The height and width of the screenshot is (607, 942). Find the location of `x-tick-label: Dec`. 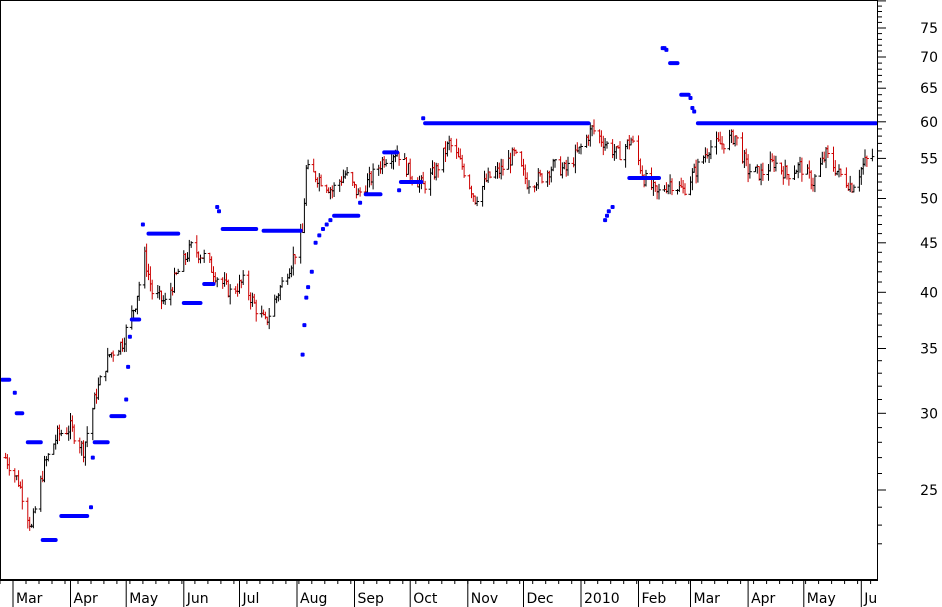

x-tick-label: Dec is located at coordinates (540, 599).